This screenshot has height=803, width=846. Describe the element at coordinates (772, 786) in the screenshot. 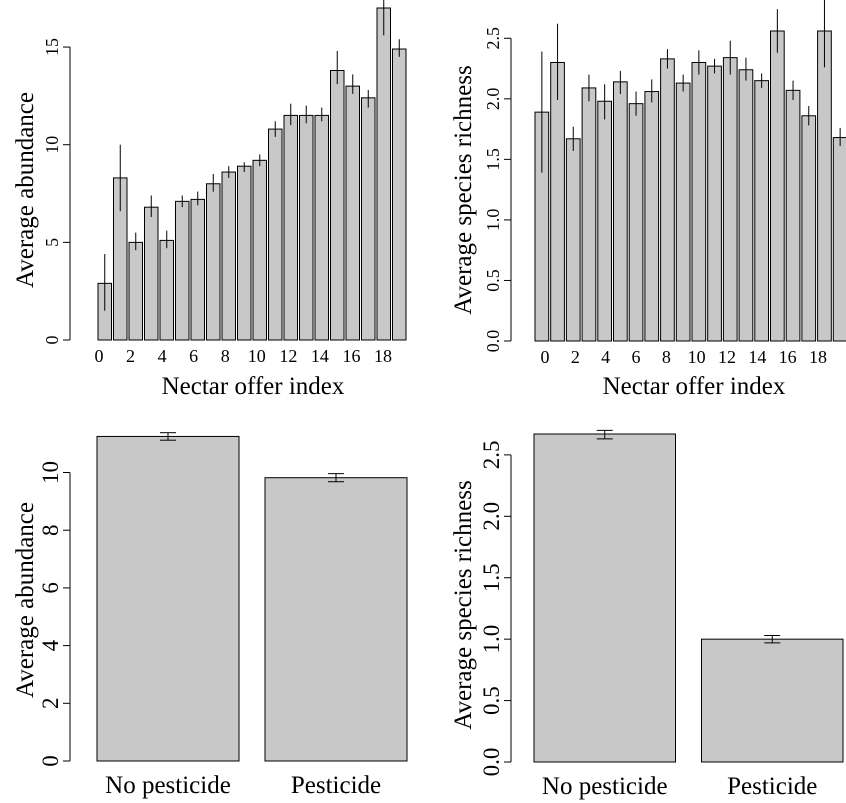

I see `x-tick-label: Pesticide` at that location.